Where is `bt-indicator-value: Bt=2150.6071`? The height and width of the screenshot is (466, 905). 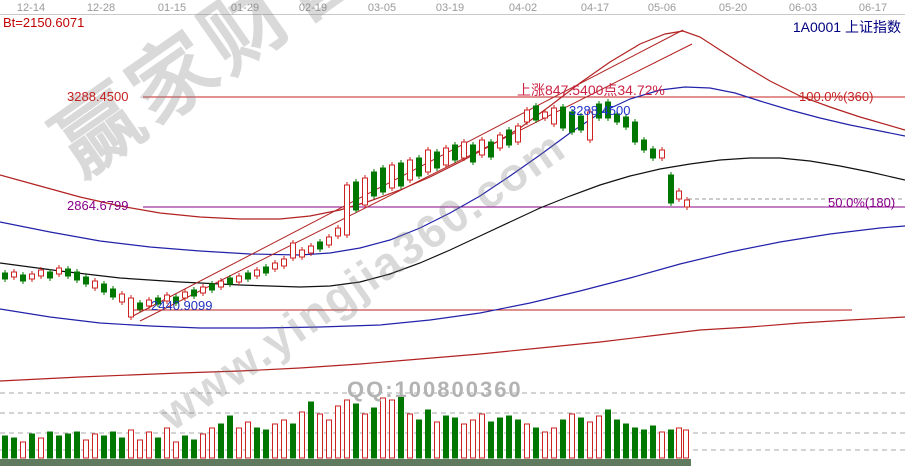 bt-indicator-value: Bt=2150.6071 is located at coordinates (44, 22).